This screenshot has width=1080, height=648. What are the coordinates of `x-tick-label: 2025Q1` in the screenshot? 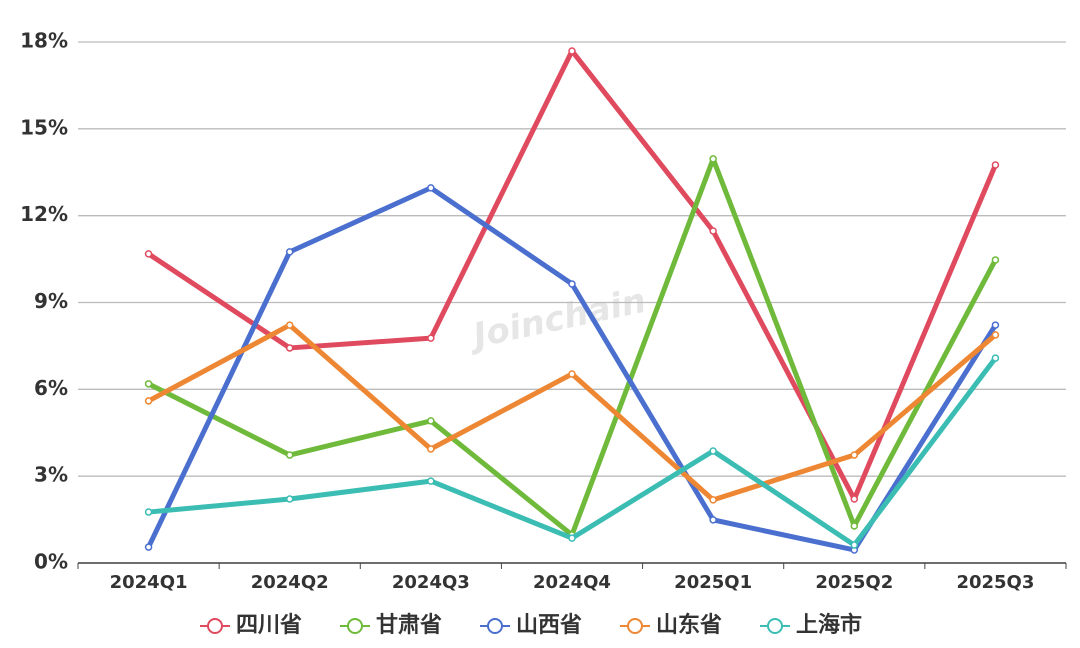 It's located at (713, 582).